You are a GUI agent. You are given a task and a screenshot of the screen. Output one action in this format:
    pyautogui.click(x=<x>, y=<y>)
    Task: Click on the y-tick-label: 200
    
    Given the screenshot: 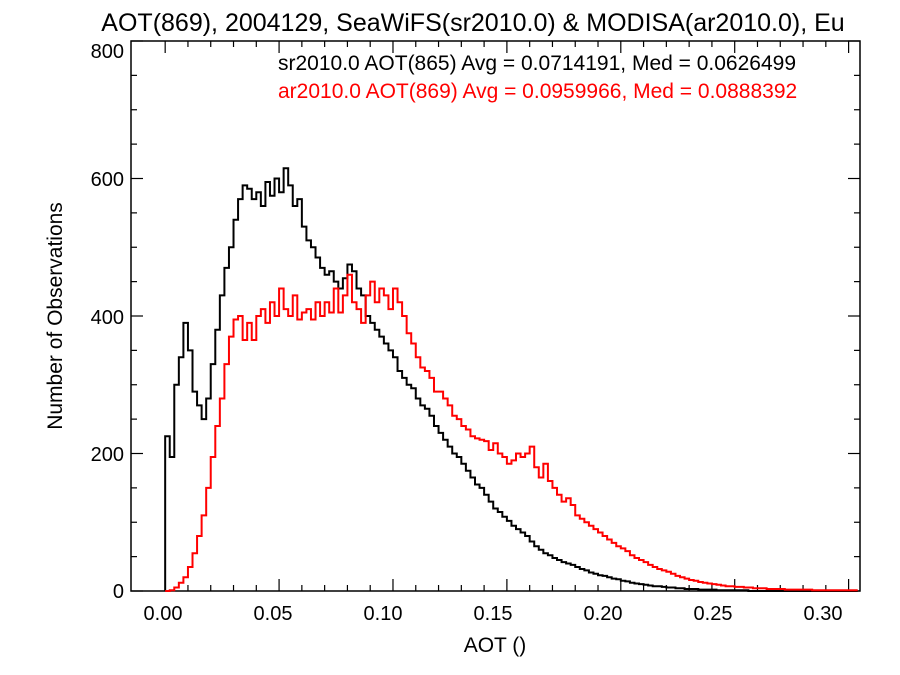 What is the action you would take?
    pyautogui.click(x=107, y=455)
    